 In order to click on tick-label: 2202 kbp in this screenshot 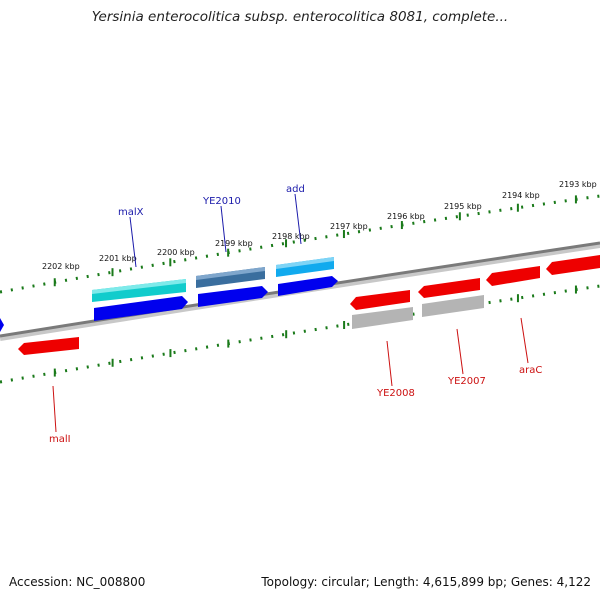, I will do `click(61, 266)`.